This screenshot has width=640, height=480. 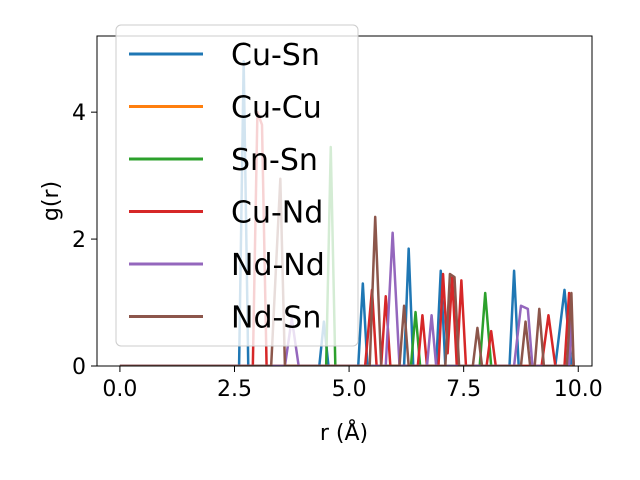 What do you see at coordinates (79, 113) in the screenshot?
I see `y-tick-label: 4` at bounding box center [79, 113].